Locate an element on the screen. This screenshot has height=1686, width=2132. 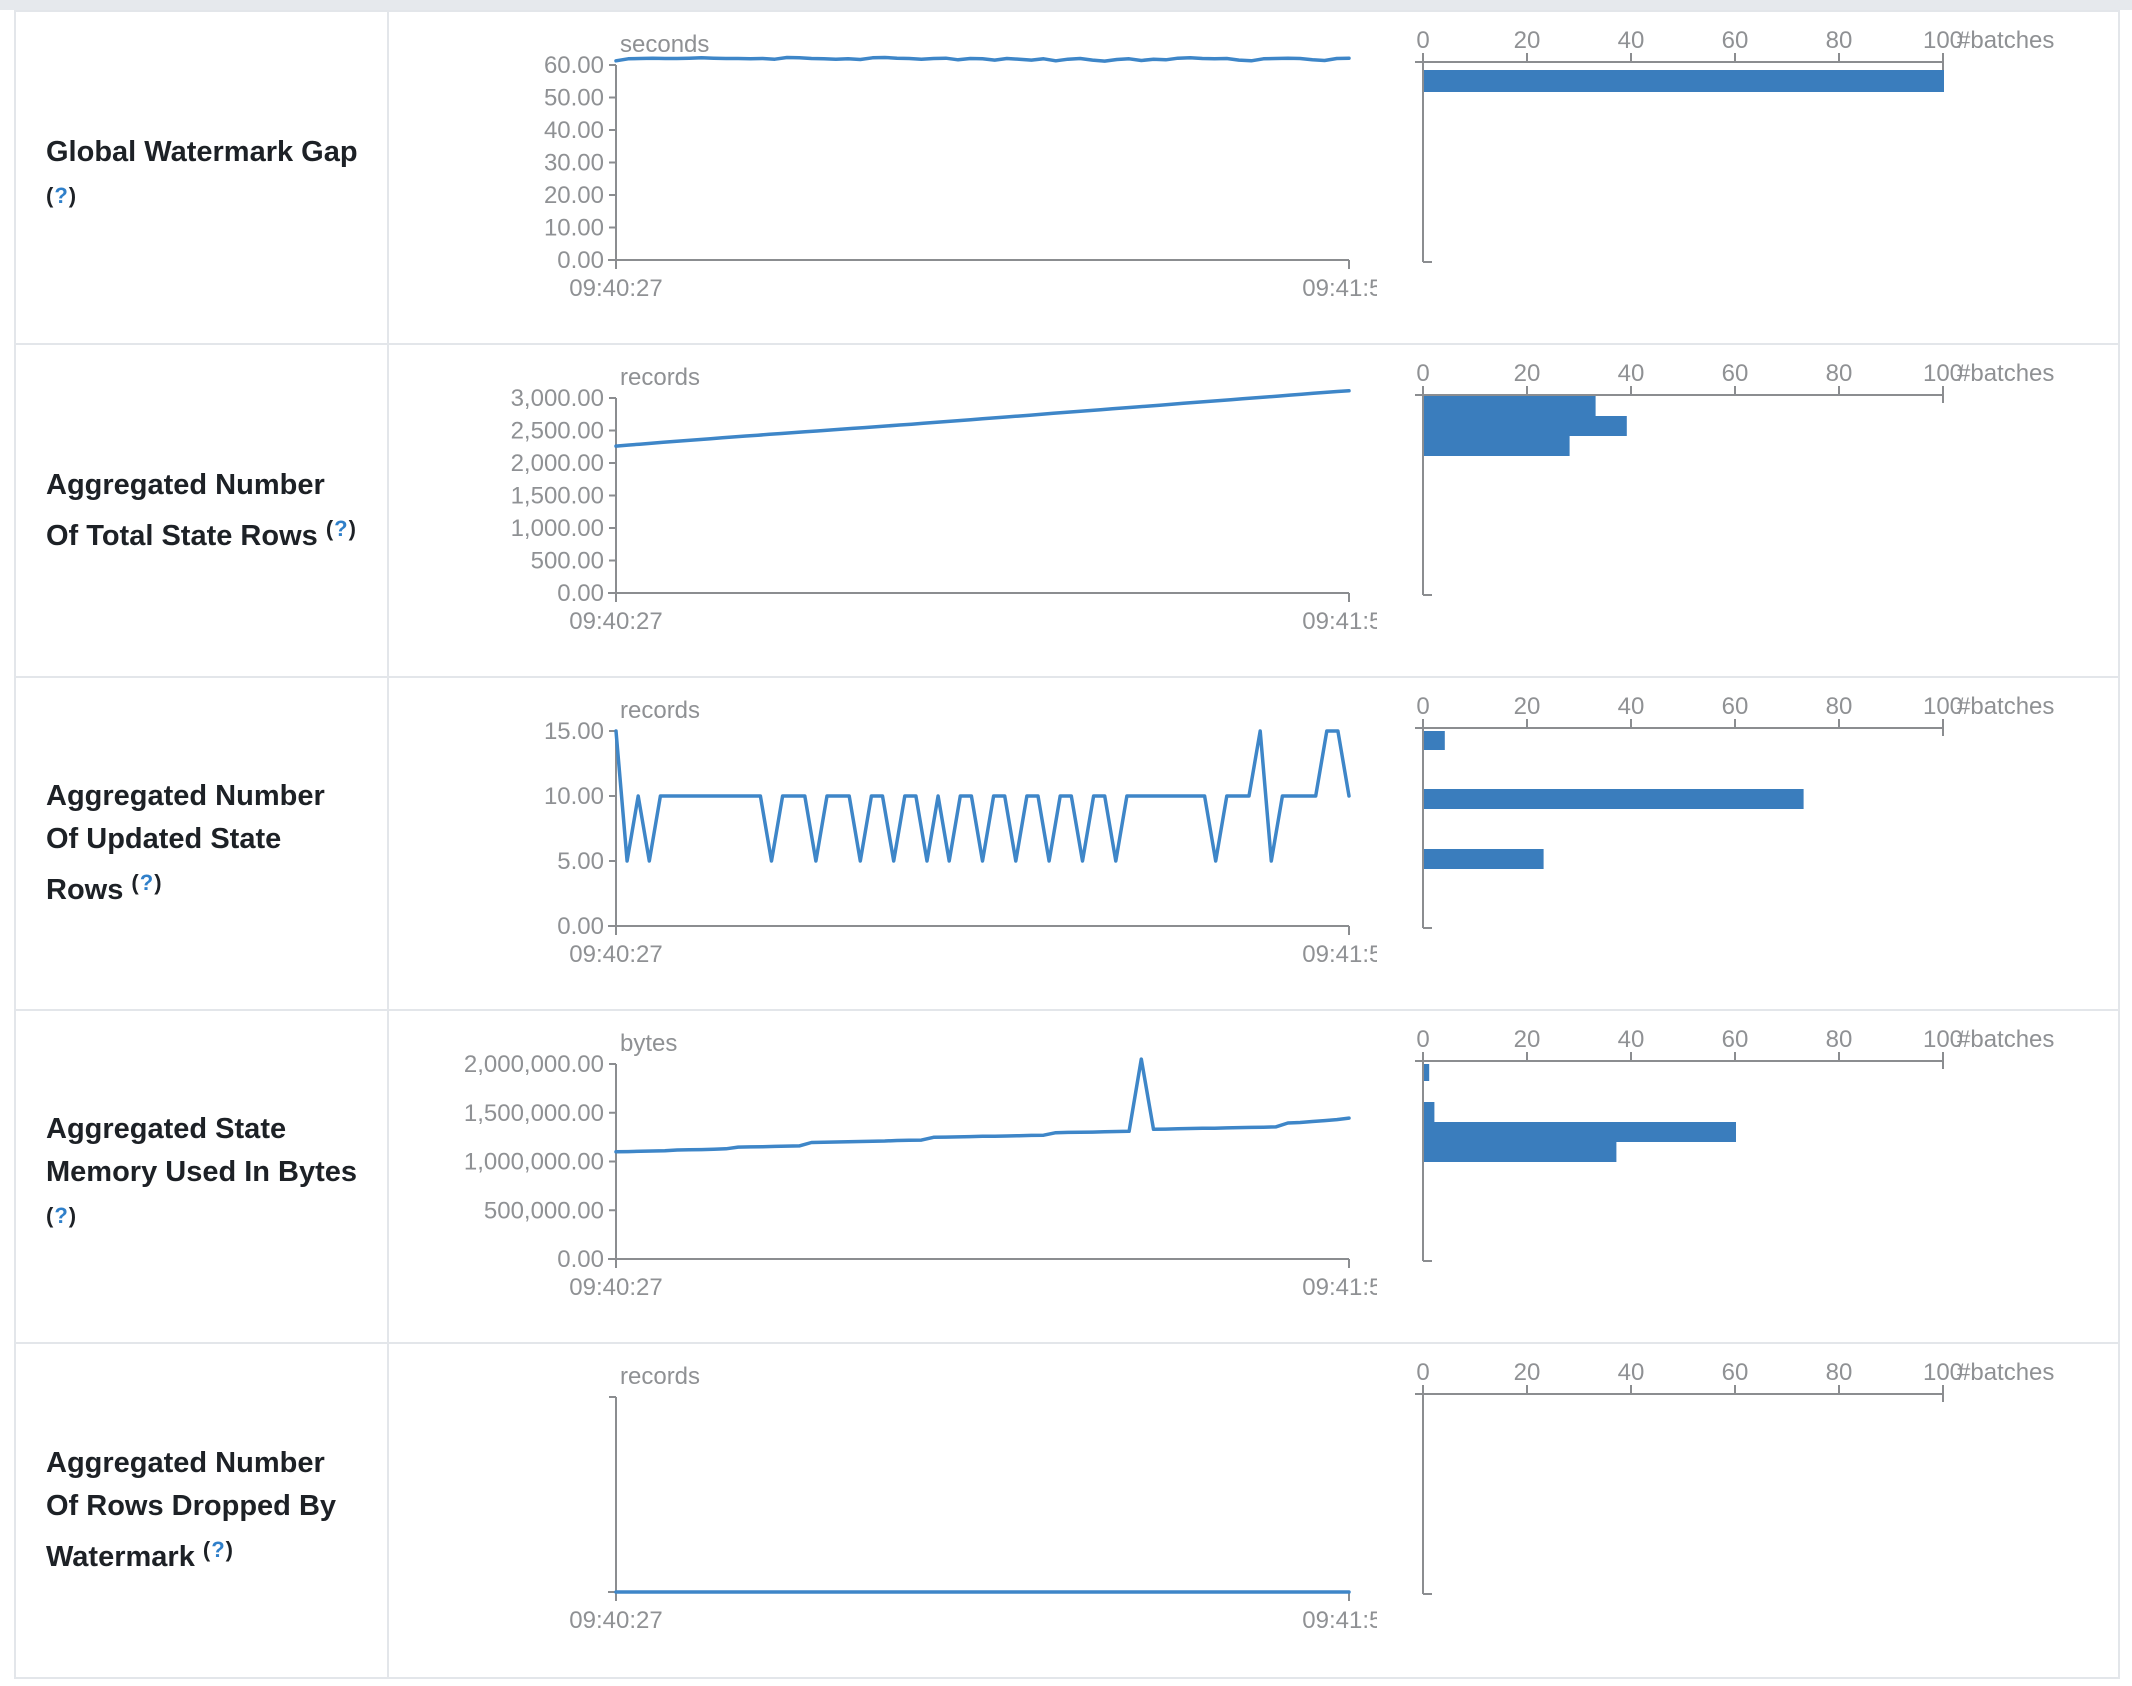
page-top-divider is located at coordinates (1066, 5).